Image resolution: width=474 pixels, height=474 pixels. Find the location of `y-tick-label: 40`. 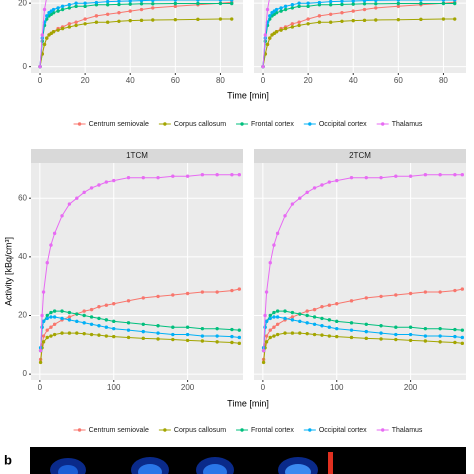

y-tick-label: 40 is located at coordinates (22, 256).